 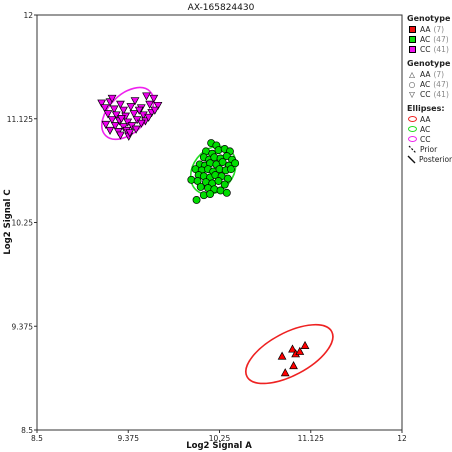 I want to click on y-axis-ticks: 8.5 9.375 10.25 11.125 12, so click(x=22, y=223).